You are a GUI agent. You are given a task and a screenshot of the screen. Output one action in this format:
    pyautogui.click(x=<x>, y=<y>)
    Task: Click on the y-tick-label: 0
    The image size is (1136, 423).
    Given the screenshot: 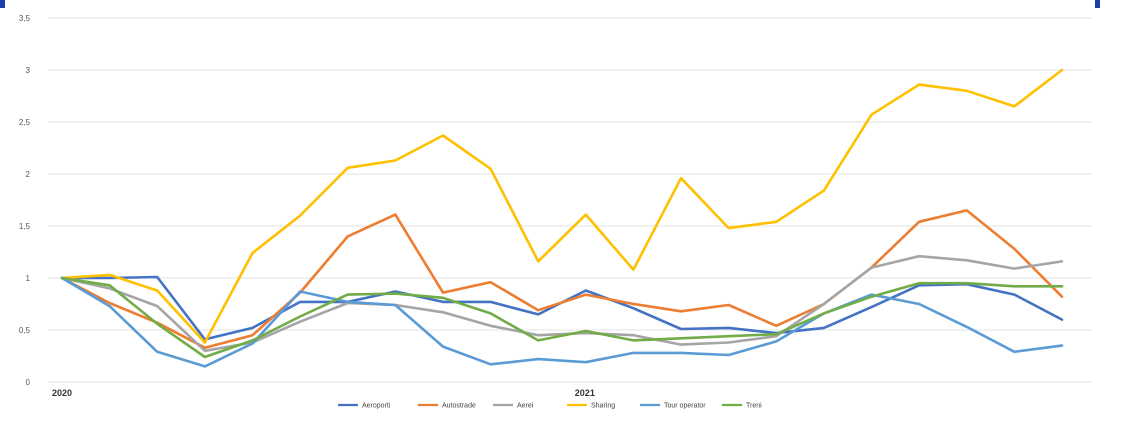 What is the action you would take?
    pyautogui.click(x=28, y=382)
    